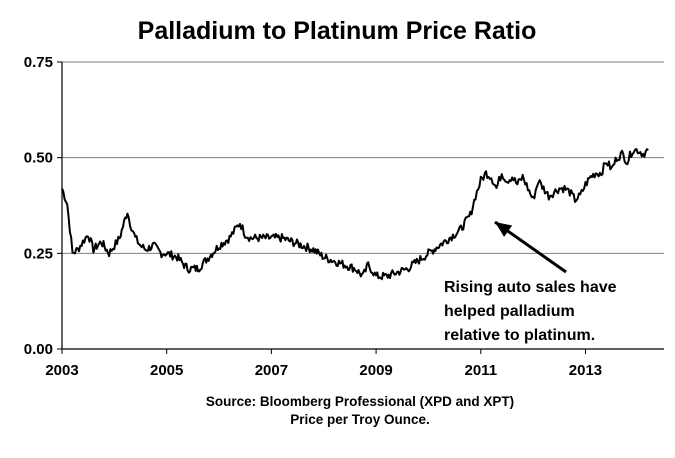 Image resolution: width=675 pixels, height=458 pixels. What do you see at coordinates (38, 158) in the screenshot?
I see `y-tick-label: 0.50` at bounding box center [38, 158].